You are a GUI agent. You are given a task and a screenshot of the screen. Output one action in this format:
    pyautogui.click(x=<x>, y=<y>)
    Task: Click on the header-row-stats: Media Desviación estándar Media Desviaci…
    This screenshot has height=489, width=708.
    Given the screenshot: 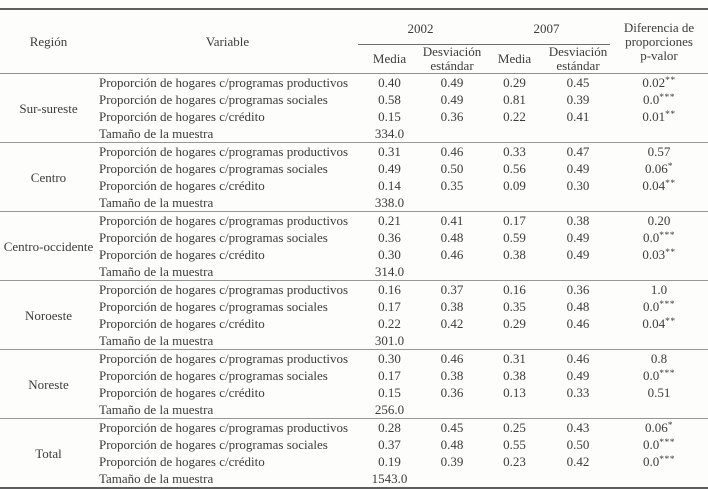 What is the action you would take?
    pyautogui.click(x=354, y=59)
    